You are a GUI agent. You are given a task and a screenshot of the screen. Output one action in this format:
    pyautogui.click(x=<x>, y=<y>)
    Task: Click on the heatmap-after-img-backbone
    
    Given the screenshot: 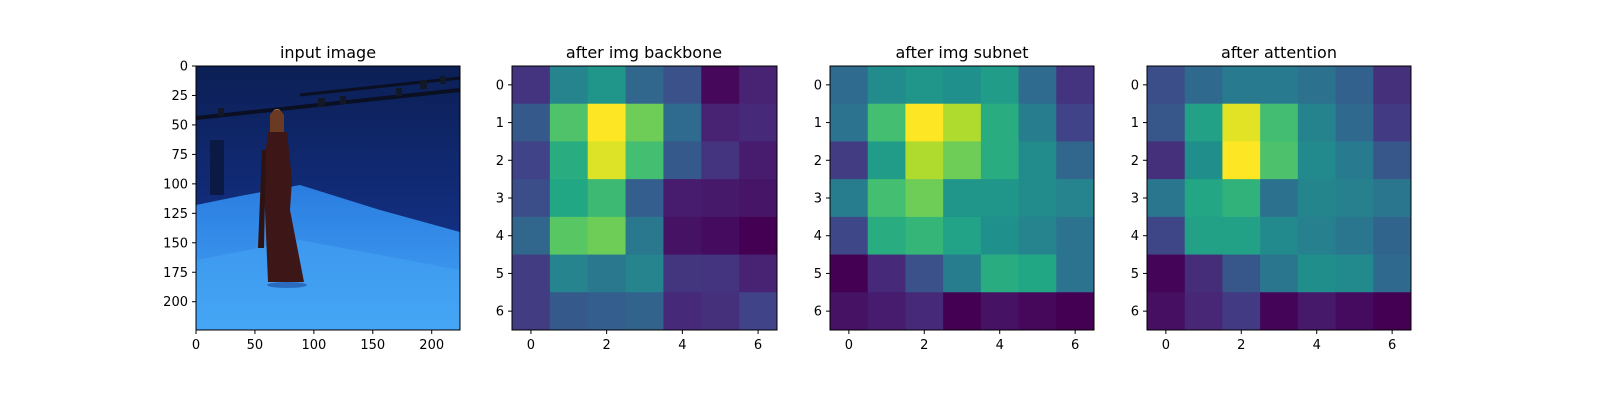 What is the action you would take?
    pyautogui.click(x=645, y=198)
    